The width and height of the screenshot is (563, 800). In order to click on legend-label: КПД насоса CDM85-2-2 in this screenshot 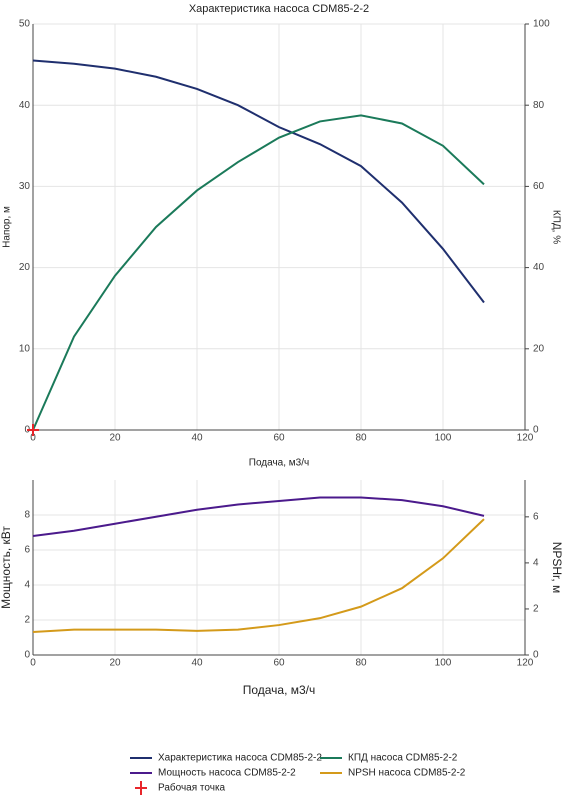, I will do `click(403, 758)`.